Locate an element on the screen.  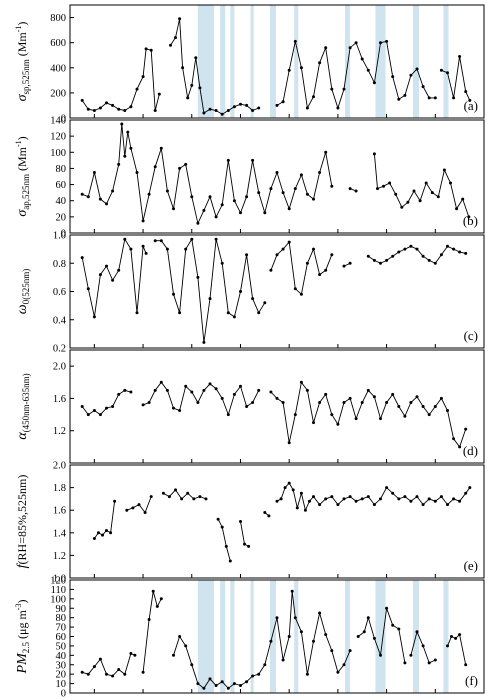
y-tick-label: 0 is located at coordinates (63, 694).